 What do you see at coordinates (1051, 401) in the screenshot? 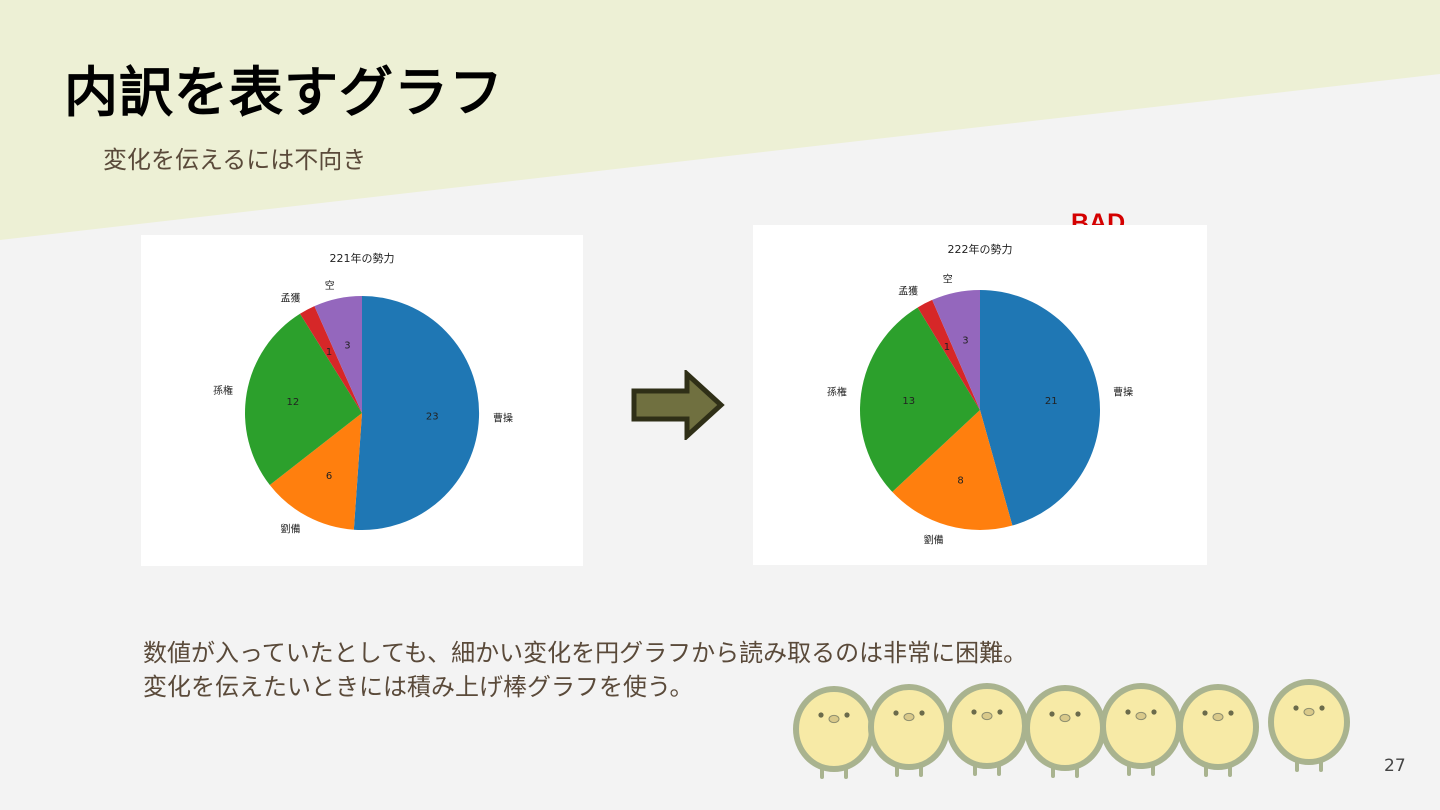
I see `slice-value-label: 21` at bounding box center [1051, 401].